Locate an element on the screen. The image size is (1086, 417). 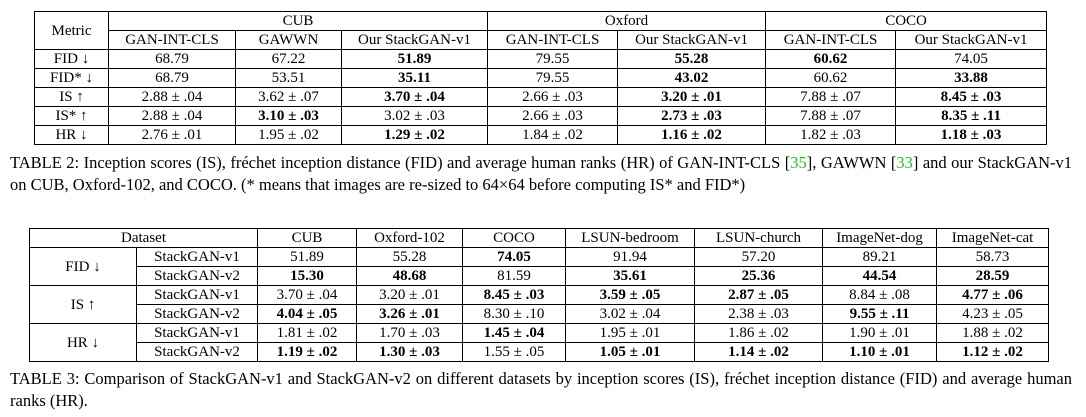
table-cell: 35.11 is located at coordinates (415, 78).